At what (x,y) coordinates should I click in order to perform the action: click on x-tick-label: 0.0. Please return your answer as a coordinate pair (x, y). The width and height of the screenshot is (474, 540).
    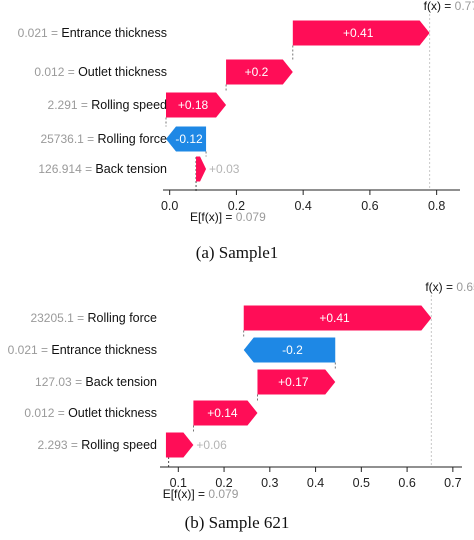
    Looking at the image, I should click on (169, 206).